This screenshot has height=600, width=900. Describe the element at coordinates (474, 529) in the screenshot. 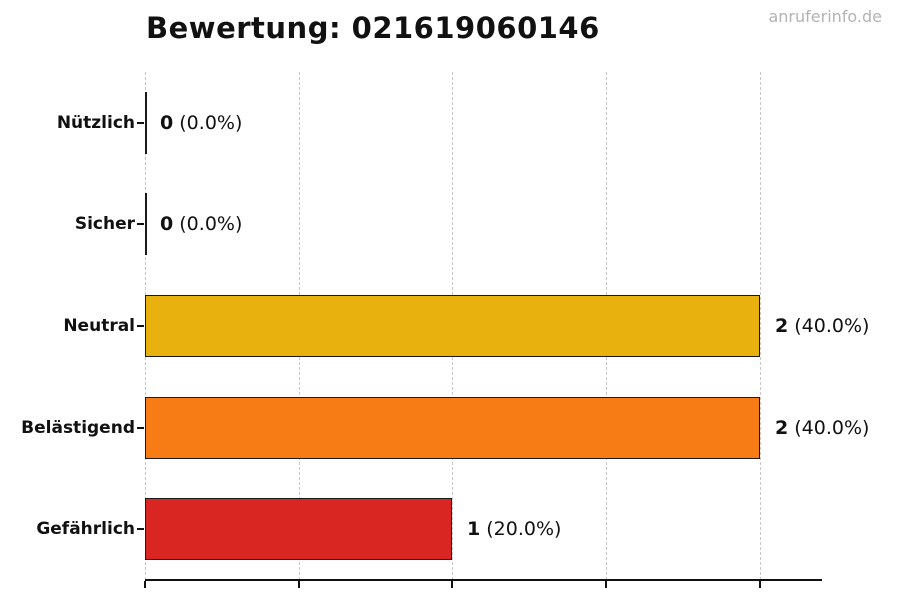

I see `value-count: 1` at that location.